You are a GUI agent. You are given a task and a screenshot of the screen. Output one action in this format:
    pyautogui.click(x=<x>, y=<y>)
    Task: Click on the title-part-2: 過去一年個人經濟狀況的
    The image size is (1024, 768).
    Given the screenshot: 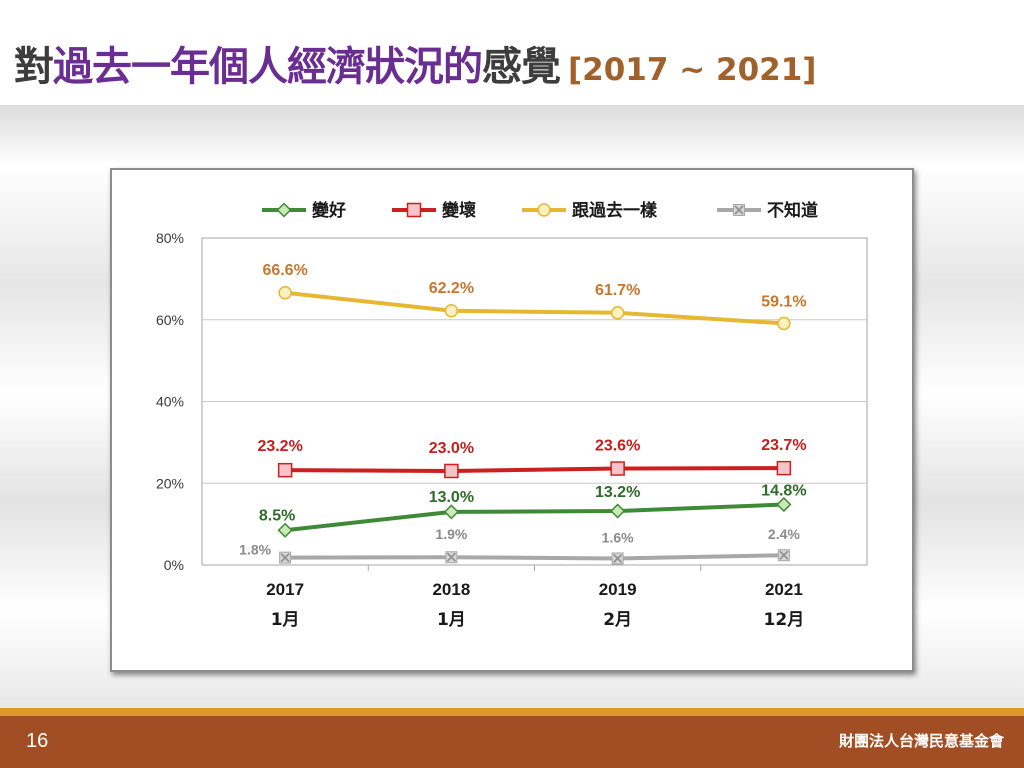 What is the action you would take?
    pyautogui.click(x=268, y=67)
    